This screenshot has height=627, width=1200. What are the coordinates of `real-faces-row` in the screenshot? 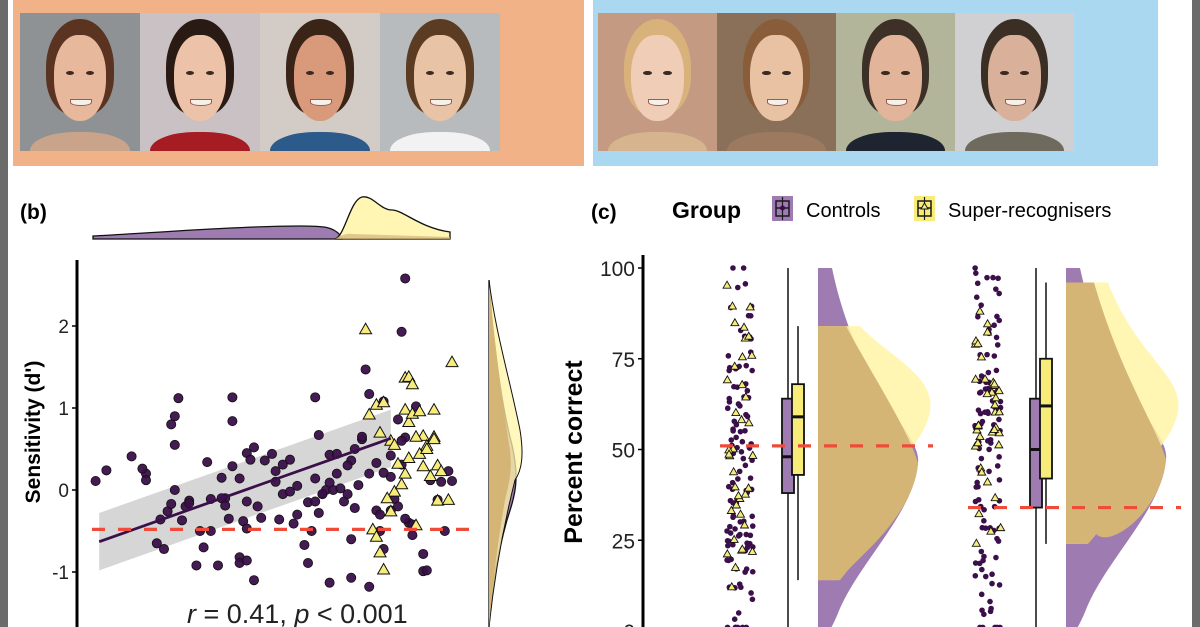 It's located at (260, 82).